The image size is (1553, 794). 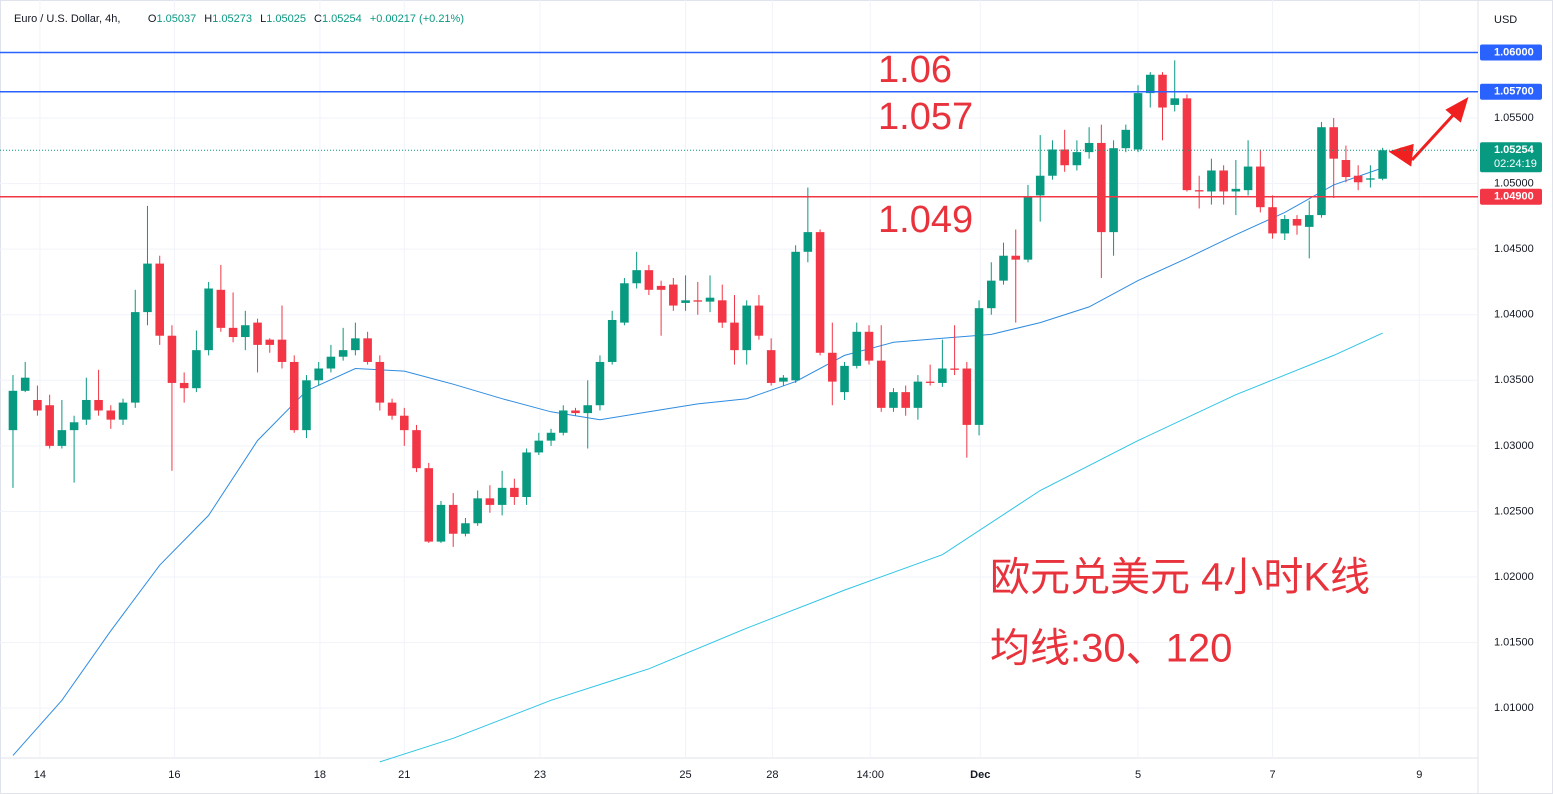 What do you see at coordinates (318, 19) in the screenshot?
I see `ohlc-label: C` at bounding box center [318, 19].